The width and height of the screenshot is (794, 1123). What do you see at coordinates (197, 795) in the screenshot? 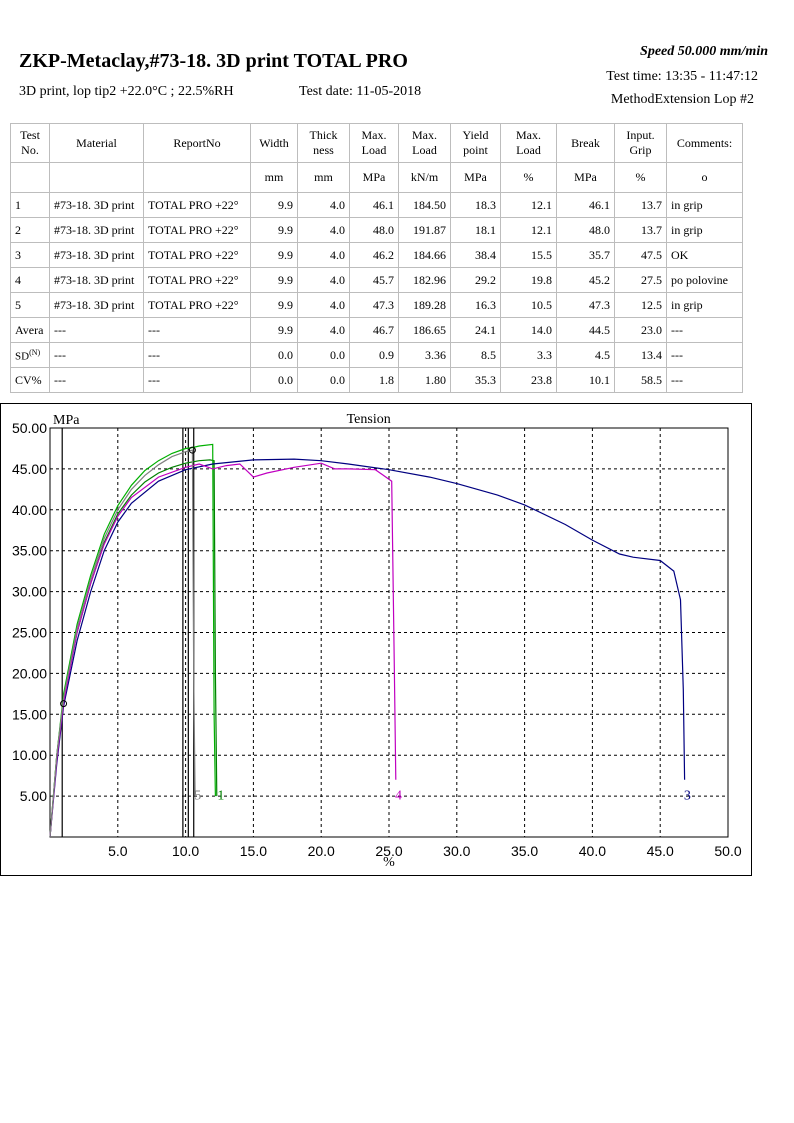
I see `series-end-label: 5` at bounding box center [197, 795].